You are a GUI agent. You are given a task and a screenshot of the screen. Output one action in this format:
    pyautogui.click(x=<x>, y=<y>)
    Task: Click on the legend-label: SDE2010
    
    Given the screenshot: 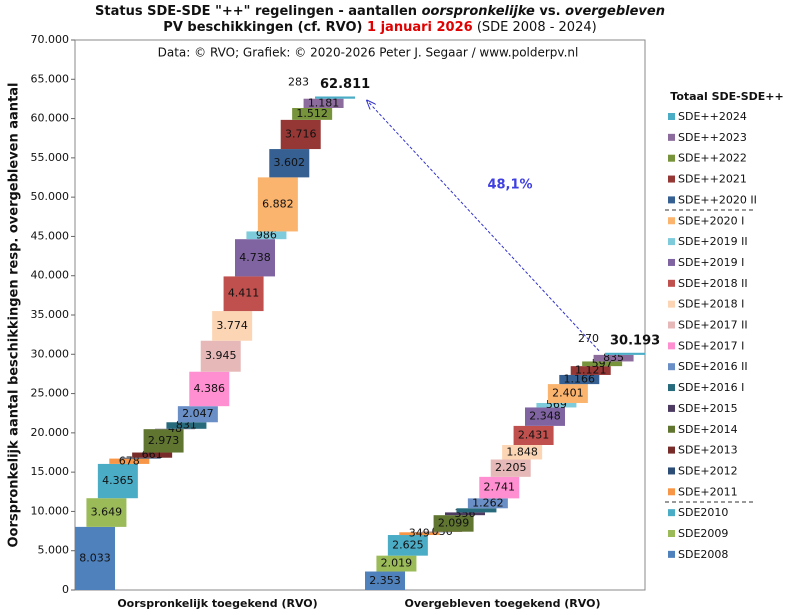 What is the action you would take?
    pyautogui.click(x=703, y=512)
    